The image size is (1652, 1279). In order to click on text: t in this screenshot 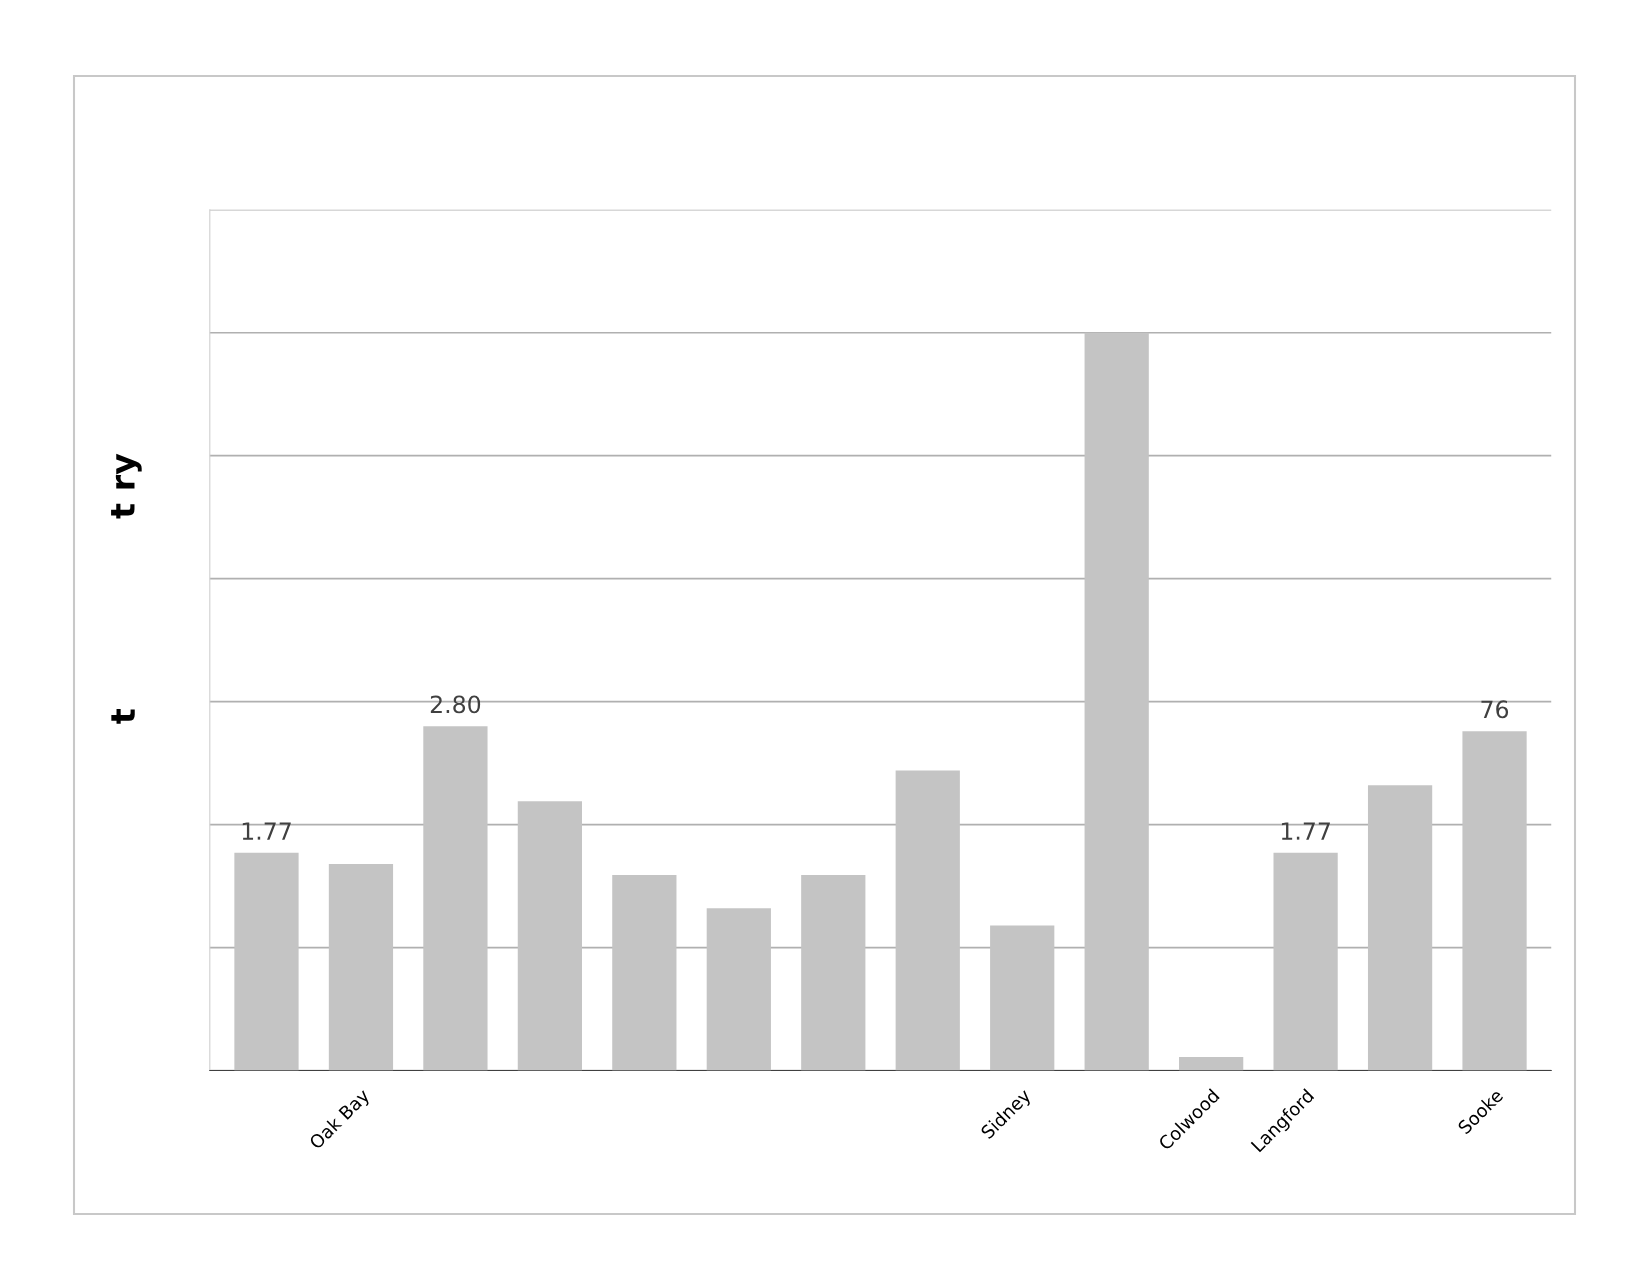, I will do `click(123, 716)`.